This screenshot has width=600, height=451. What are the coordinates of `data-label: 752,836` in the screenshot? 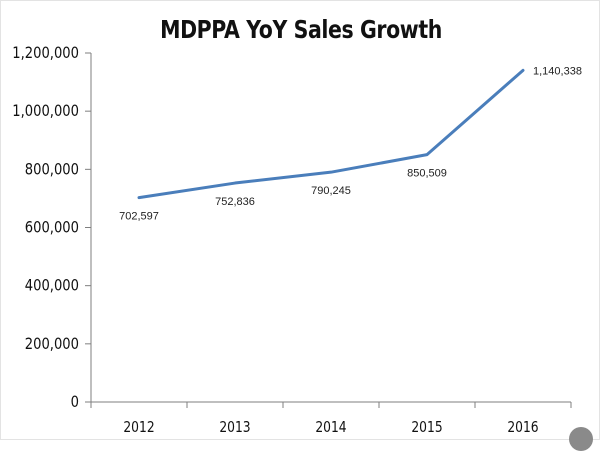 It's located at (235, 202).